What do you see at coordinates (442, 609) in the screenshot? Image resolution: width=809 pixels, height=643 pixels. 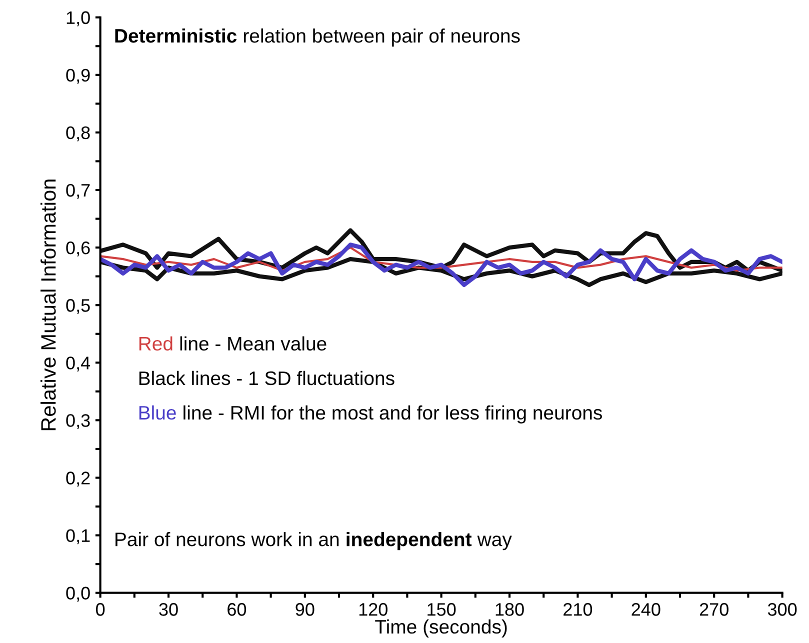 I see `x-tick-label: 150` at bounding box center [442, 609].